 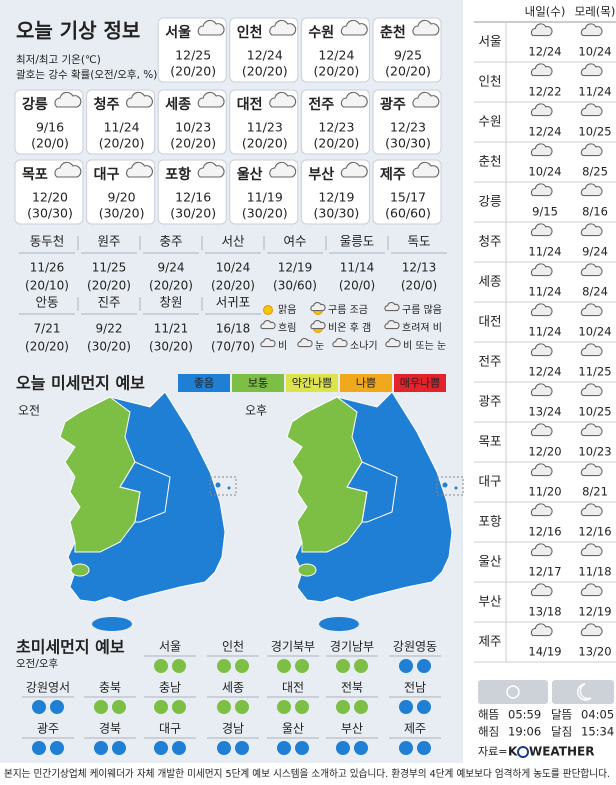 I want to click on row-temp: 9/15, so click(x=545, y=212).